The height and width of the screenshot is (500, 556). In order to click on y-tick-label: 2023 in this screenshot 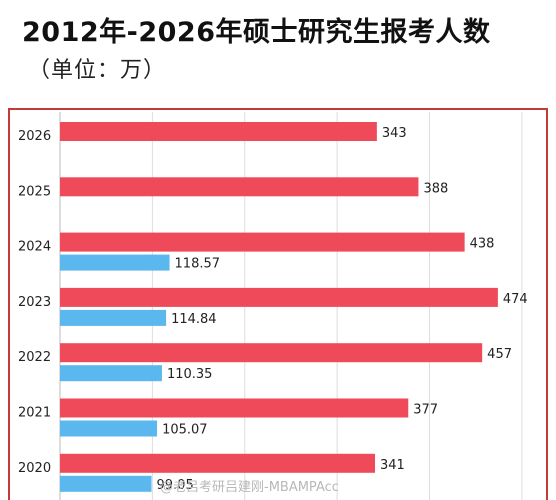, I will do `click(34, 302)`.